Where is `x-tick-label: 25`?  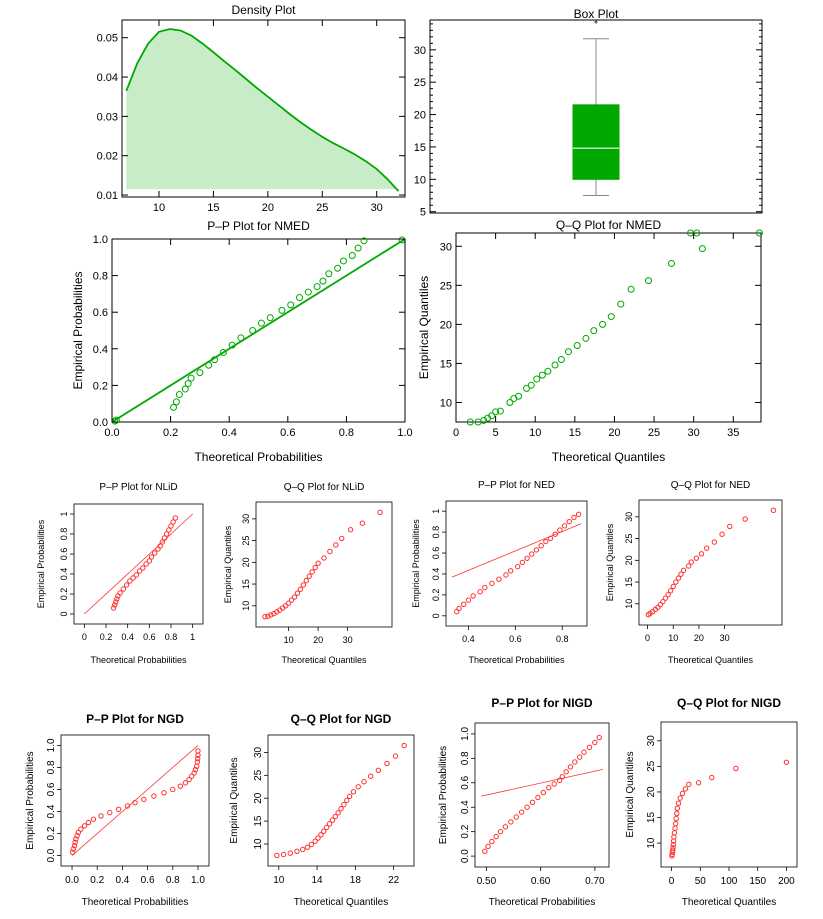 x-tick-label: 25 is located at coordinates (322, 208).